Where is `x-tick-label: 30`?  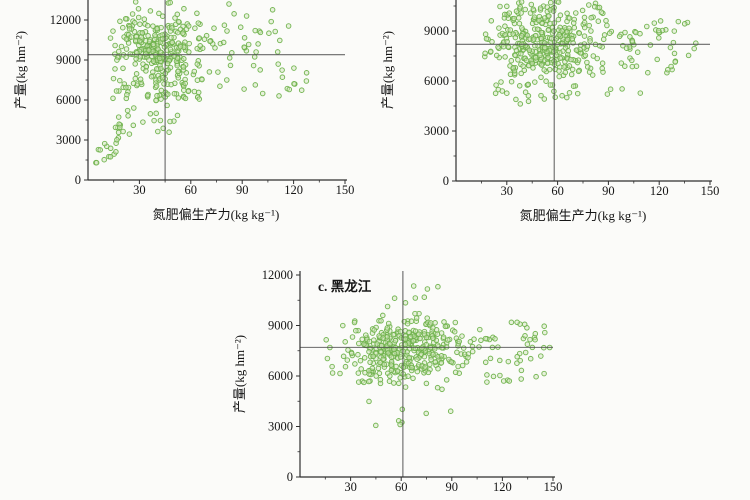
x-tick-label: 30 is located at coordinates (139, 190).